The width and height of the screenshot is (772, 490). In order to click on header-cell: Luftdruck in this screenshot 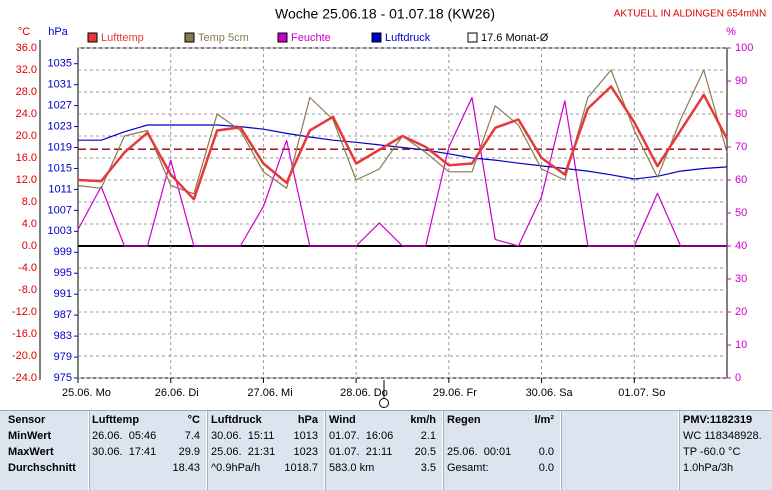, I will do `click(236, 420)`.